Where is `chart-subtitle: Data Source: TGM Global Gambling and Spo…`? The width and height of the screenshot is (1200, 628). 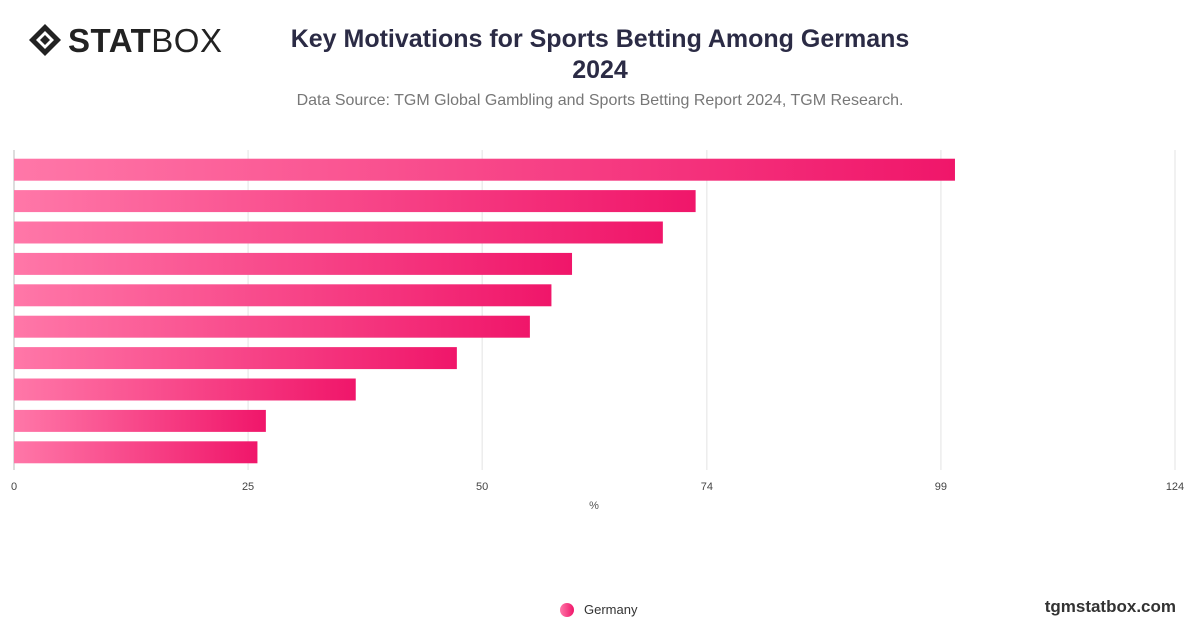
chart-subtitle: Data Source: TGM Global Gambling and Spo… is located at coordinates (600, 100).